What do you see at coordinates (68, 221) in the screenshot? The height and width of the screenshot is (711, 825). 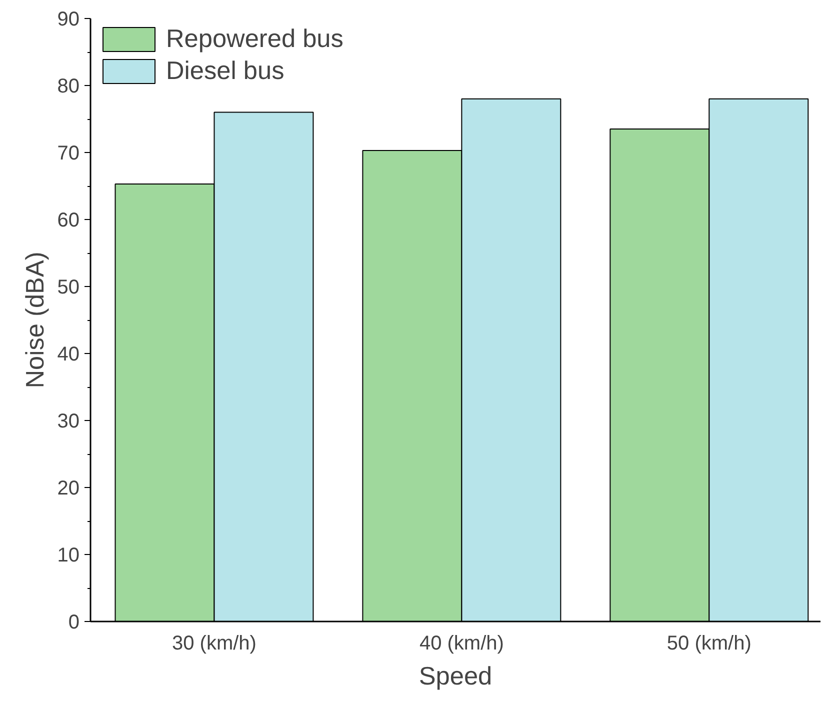 I see `y-tick-label: 60` at bounding box center [68, 221].